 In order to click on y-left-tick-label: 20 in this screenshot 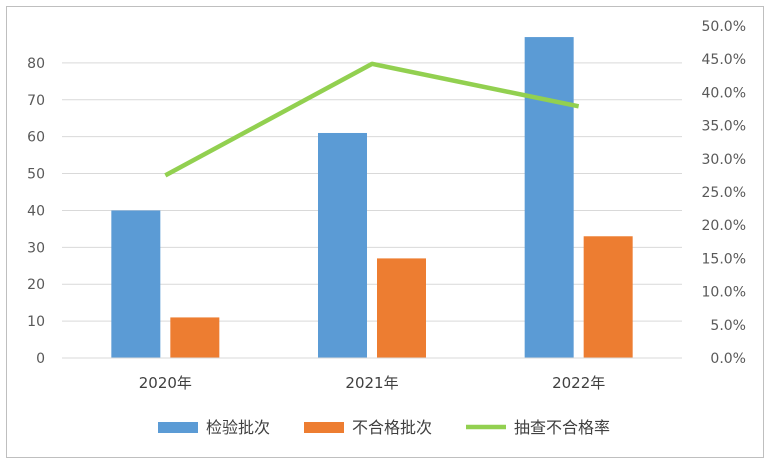, I will do `click(36, 285)`.